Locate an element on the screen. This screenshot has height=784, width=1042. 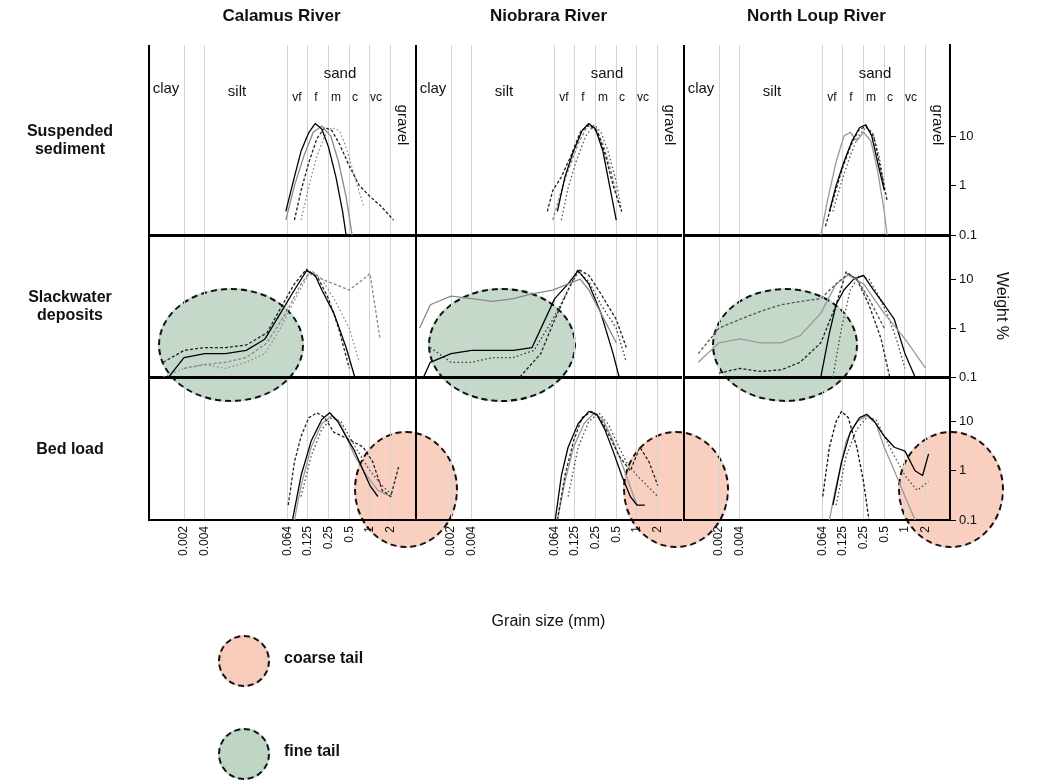
text: fine tail is located at coordinates (312, 751).